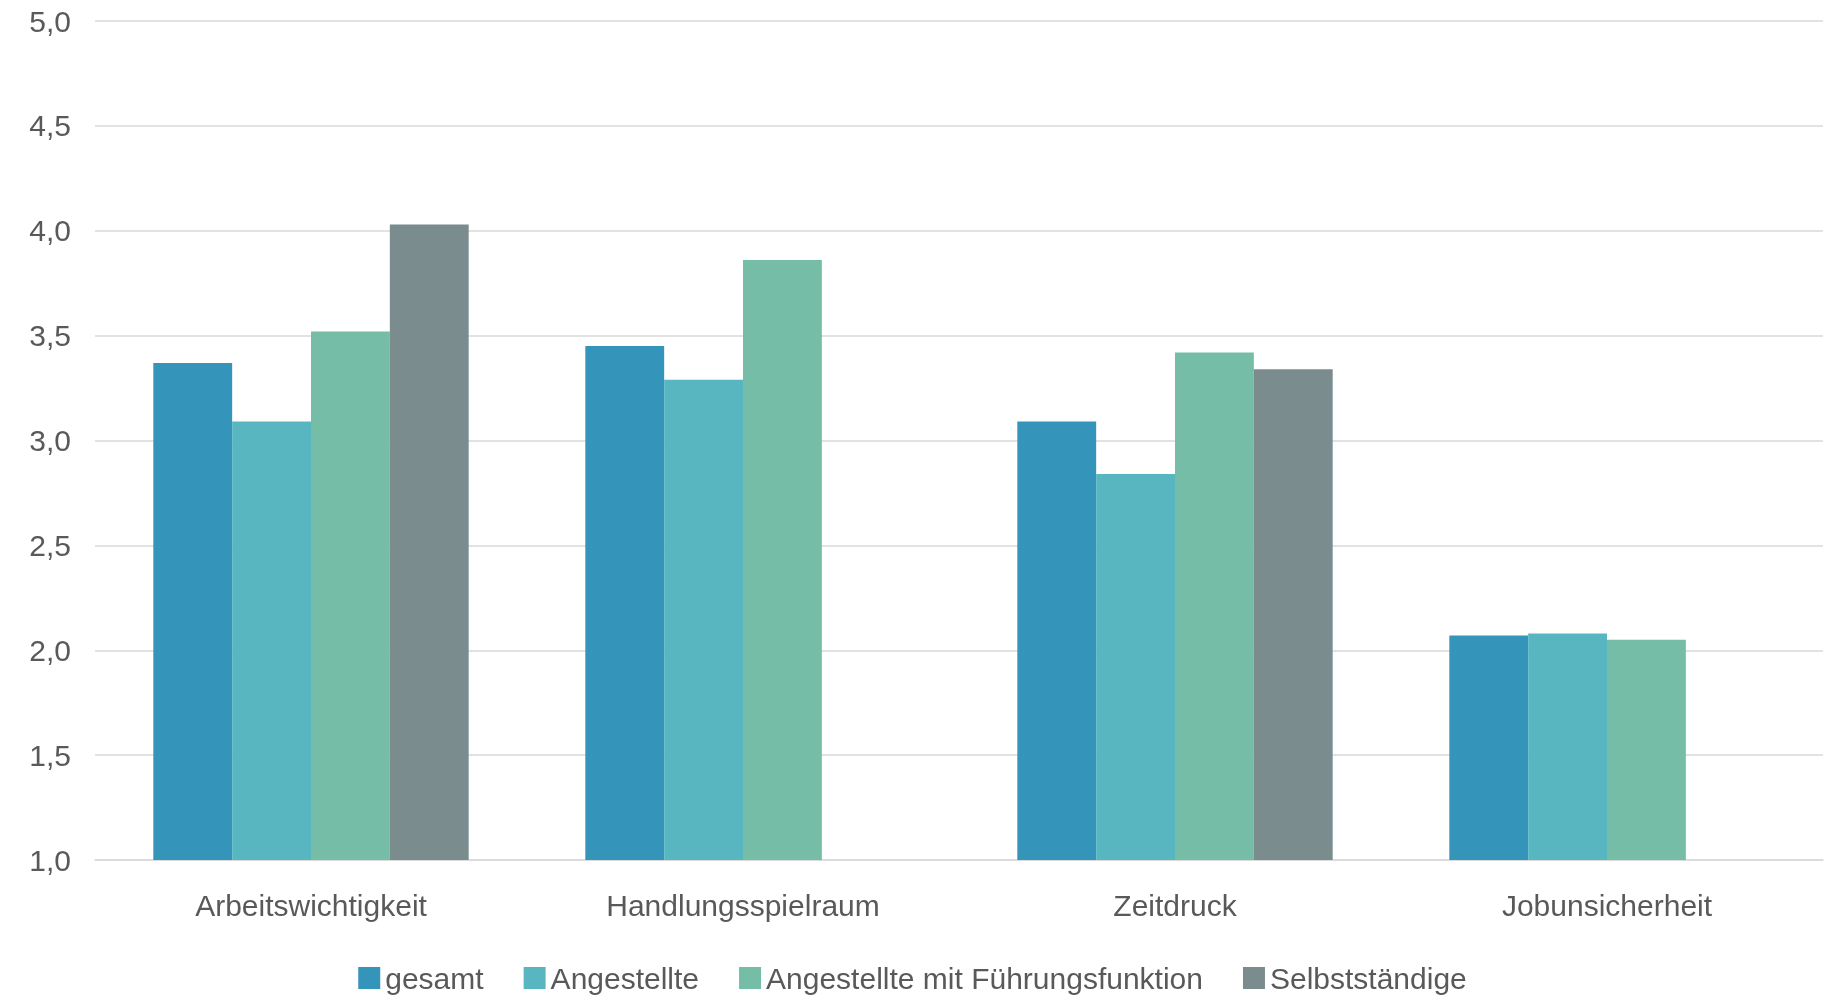  What do you see at coordinates (50, 21) in the screenshot?
I see `y-tick-label: 5,0` at bounding box center [50, 21].